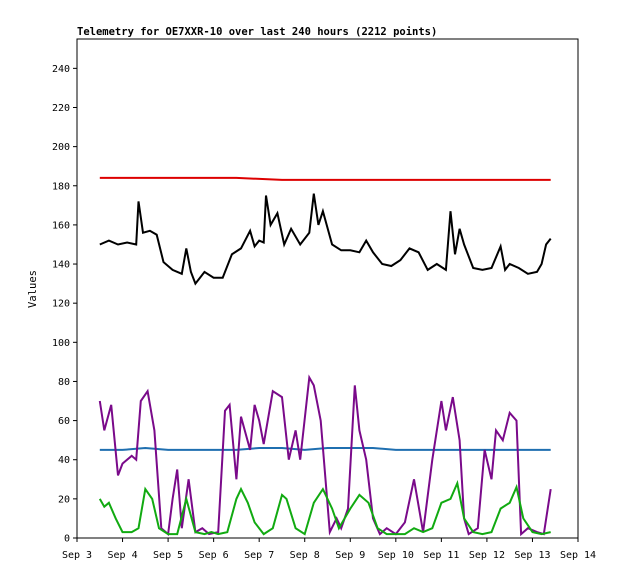 The width and height of the screenshot is (618, 579). What do you see at coordinates (168, 555) in the screenshot?
I see `x-tick-label: Sep 5` at bounding box center [168, 555].